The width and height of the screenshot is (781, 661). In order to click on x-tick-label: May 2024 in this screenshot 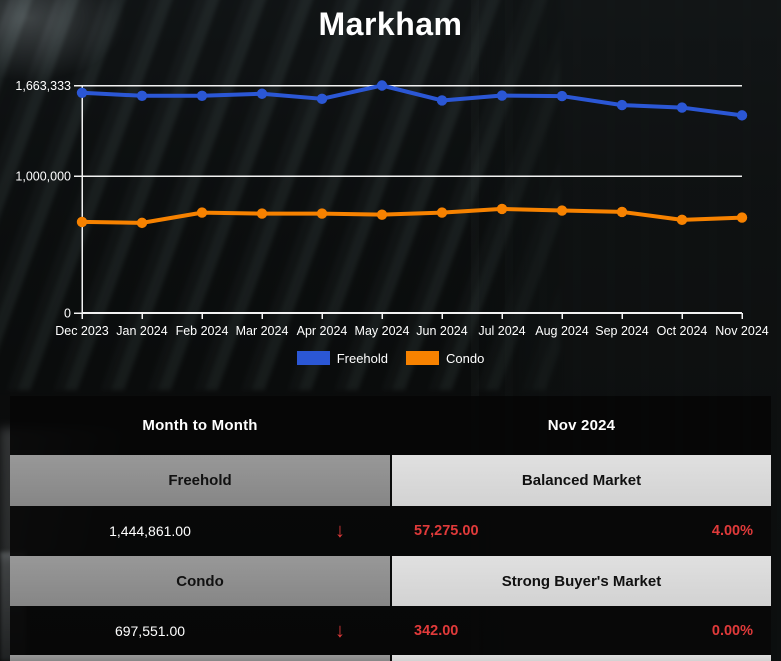, I will do `click(382, 331)`.